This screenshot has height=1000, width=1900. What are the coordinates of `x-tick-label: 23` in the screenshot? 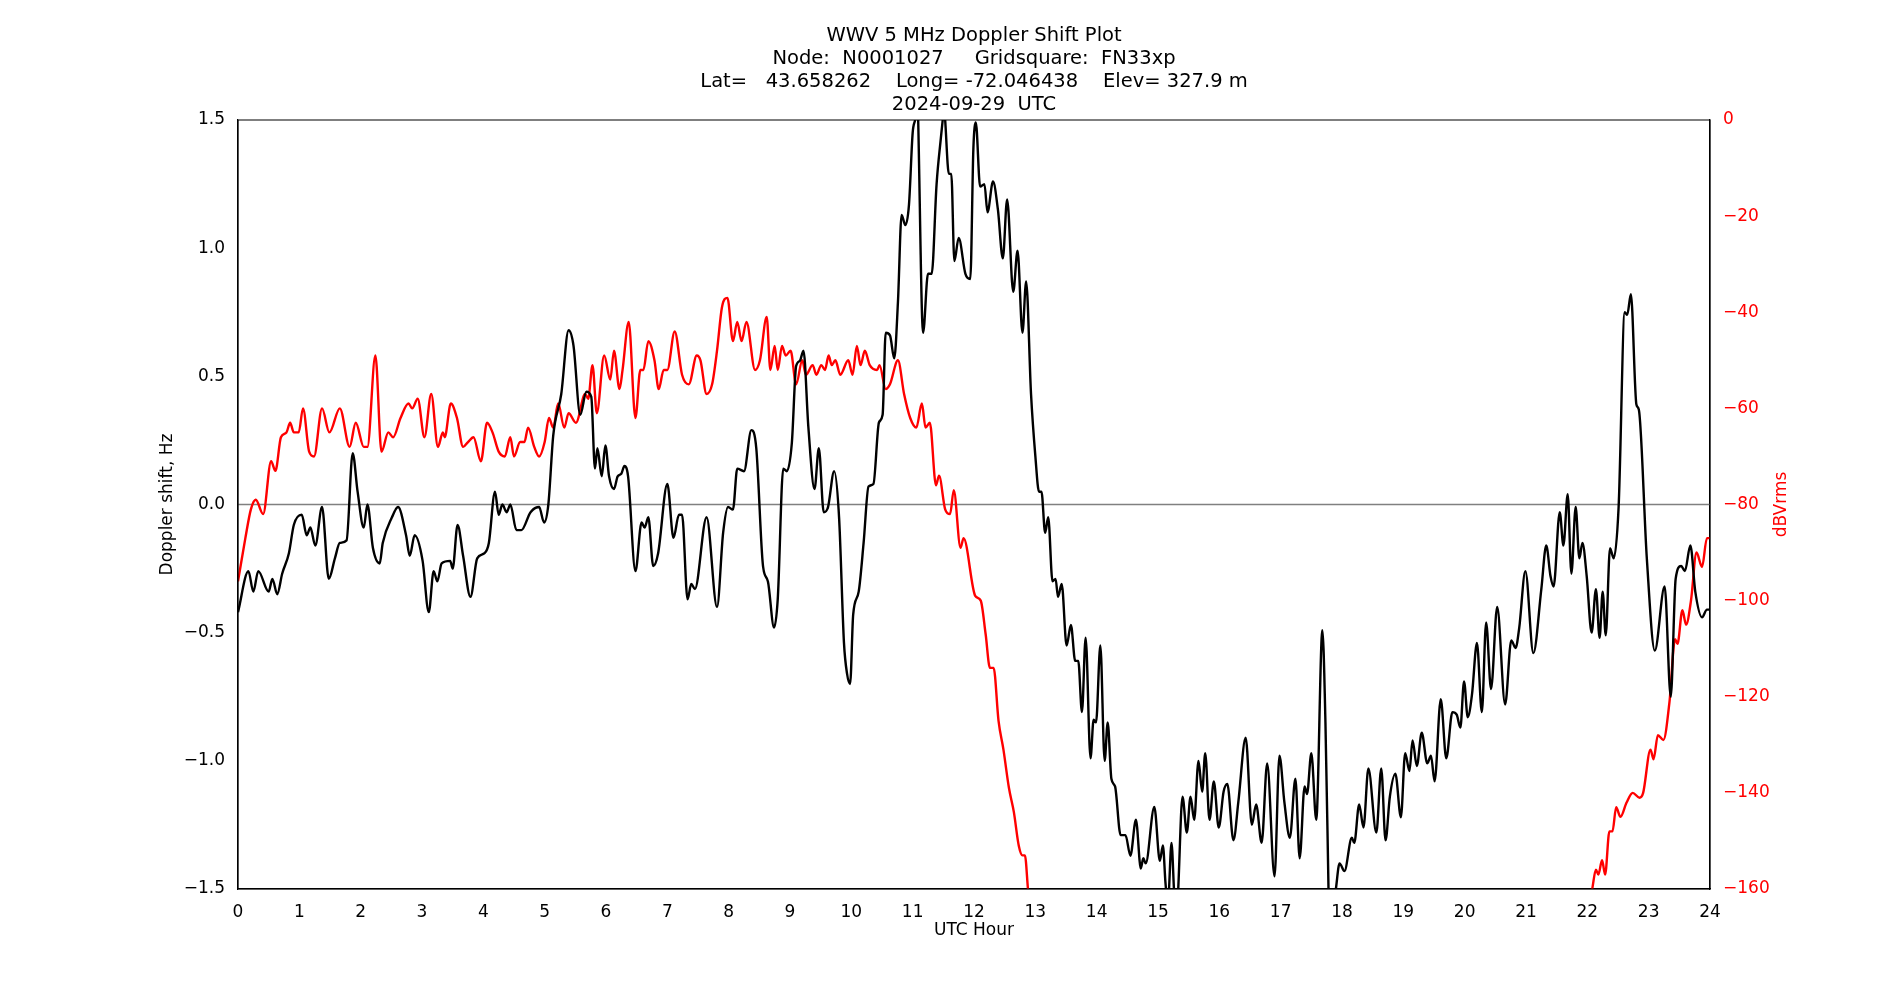 It's located at (1648, 910).